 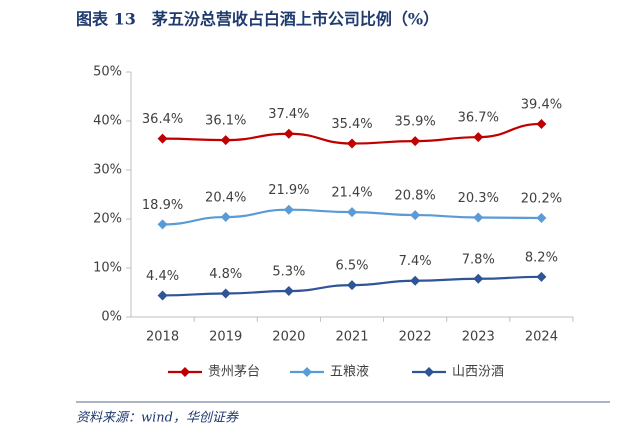 What do you see at coordinates (107, 121) in the screenshot?
I see `y-tick-label: 40%` at bounding box center [107, 121].